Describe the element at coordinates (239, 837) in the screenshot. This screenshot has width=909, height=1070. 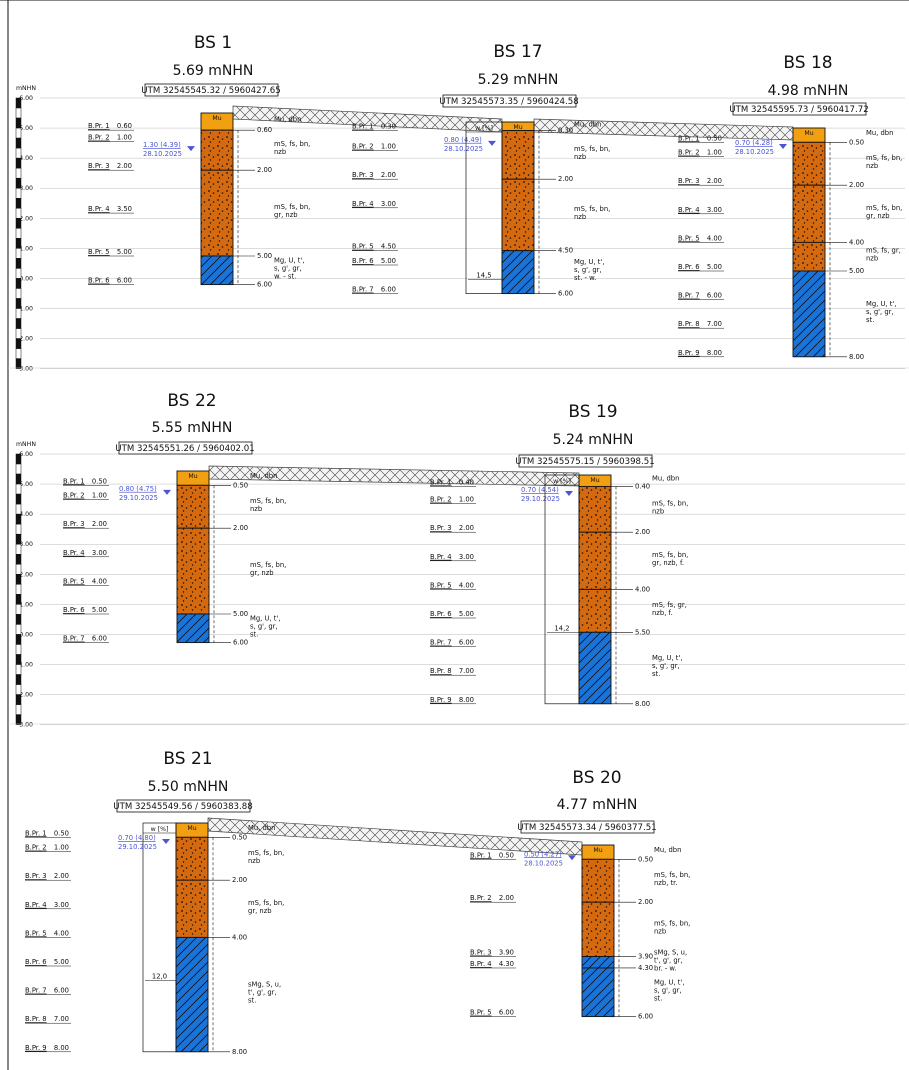
I see `layer-bottom-depth: 0.50` at that location.